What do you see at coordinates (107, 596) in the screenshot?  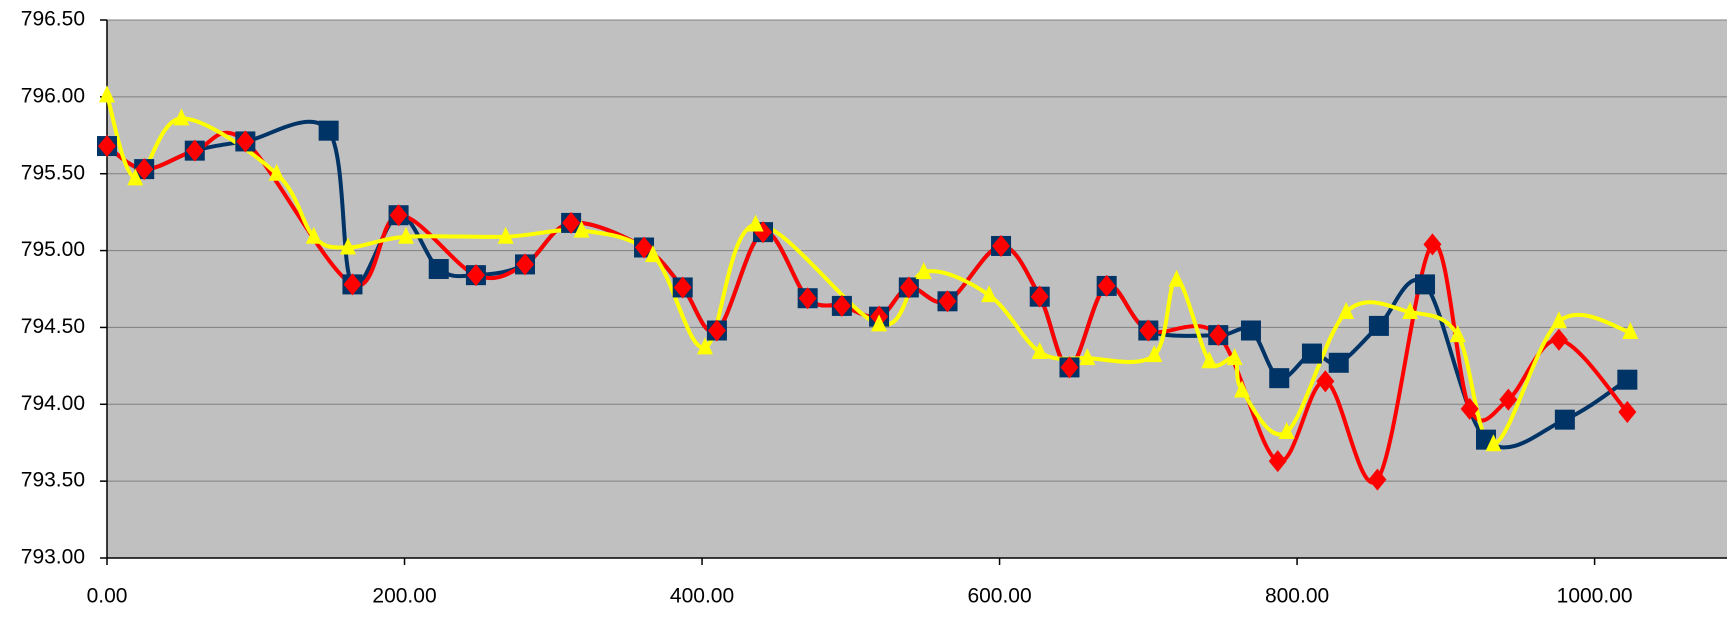 I see `x-tick-label: 0.00` at bounding box center [107, 596].